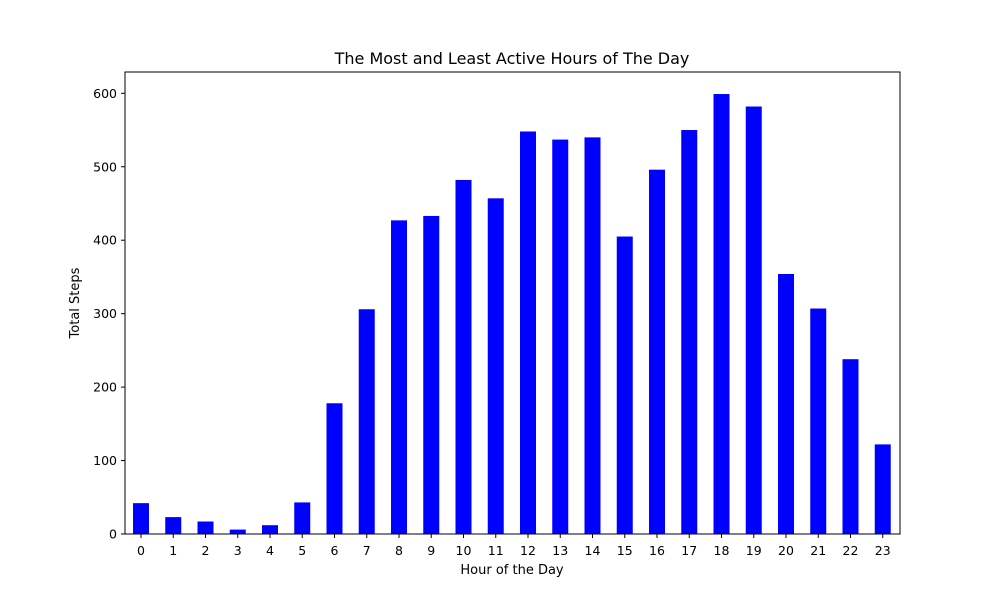  I want to click on y-tick-label-500: 500, so click(105, 166).